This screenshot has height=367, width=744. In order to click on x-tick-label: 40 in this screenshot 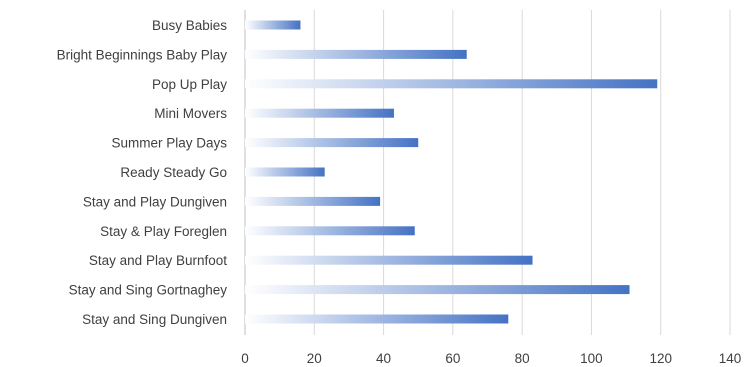, I will do `click(383, 358)`.